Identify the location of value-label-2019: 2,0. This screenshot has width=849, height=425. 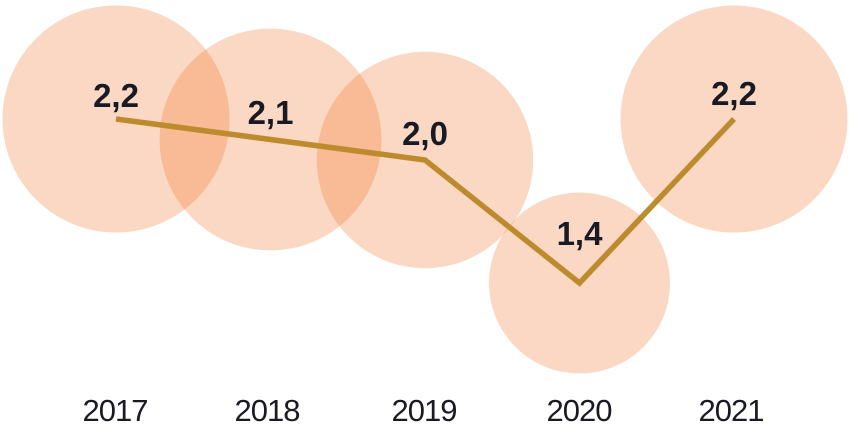
(425, 133).